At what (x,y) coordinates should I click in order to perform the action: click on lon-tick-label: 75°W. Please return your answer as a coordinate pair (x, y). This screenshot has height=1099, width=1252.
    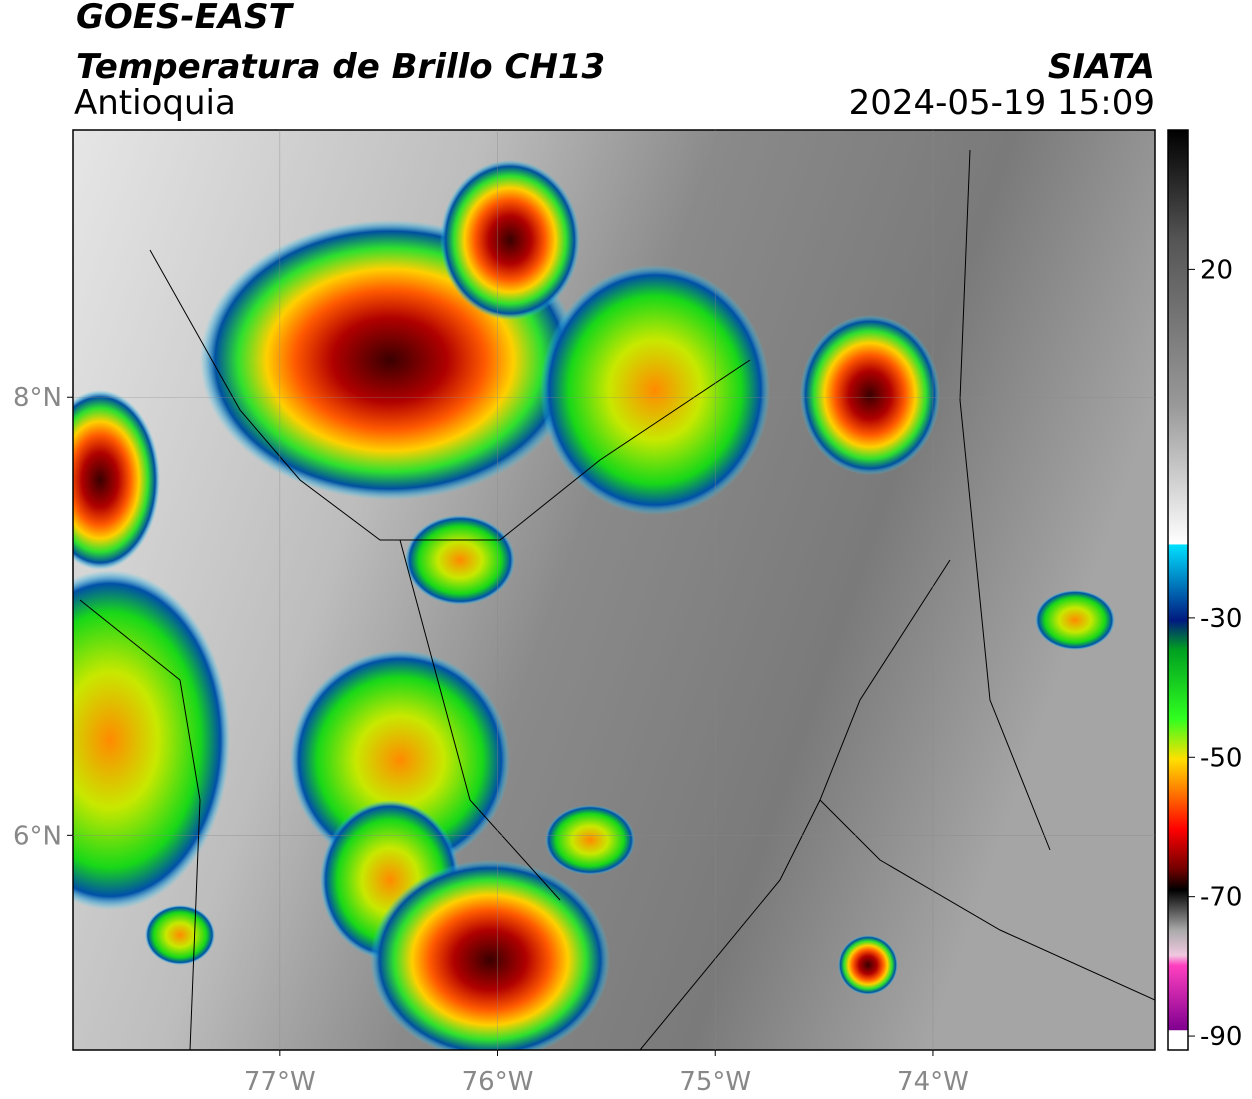
    Looking at the image, I should click on (715, 1082).